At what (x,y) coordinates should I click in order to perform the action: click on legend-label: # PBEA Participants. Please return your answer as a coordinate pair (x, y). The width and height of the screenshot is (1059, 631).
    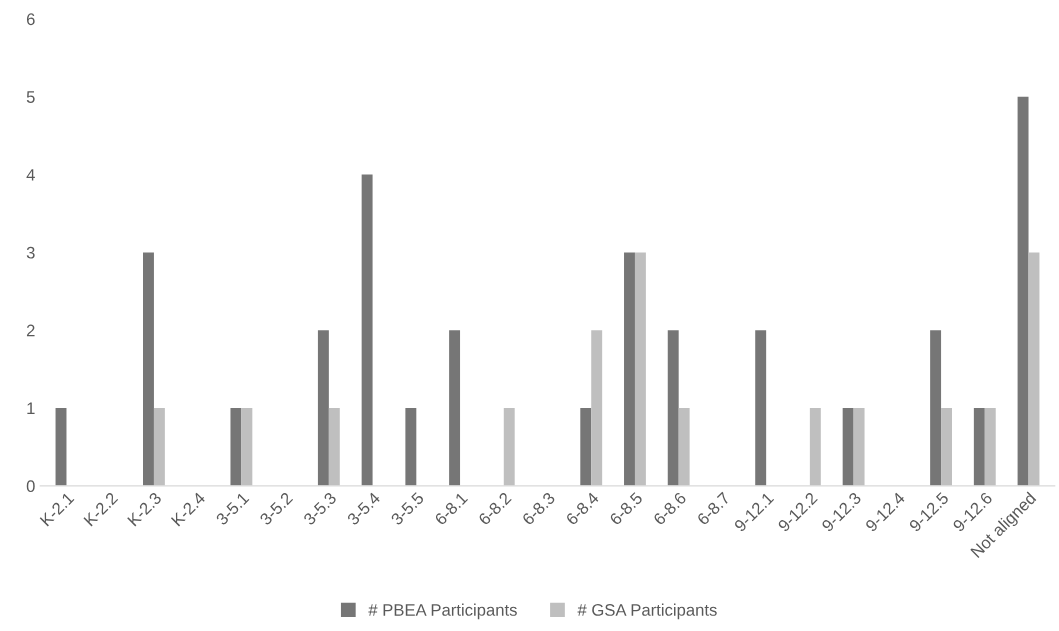
    Looking at the image, I should click on (442, 611).